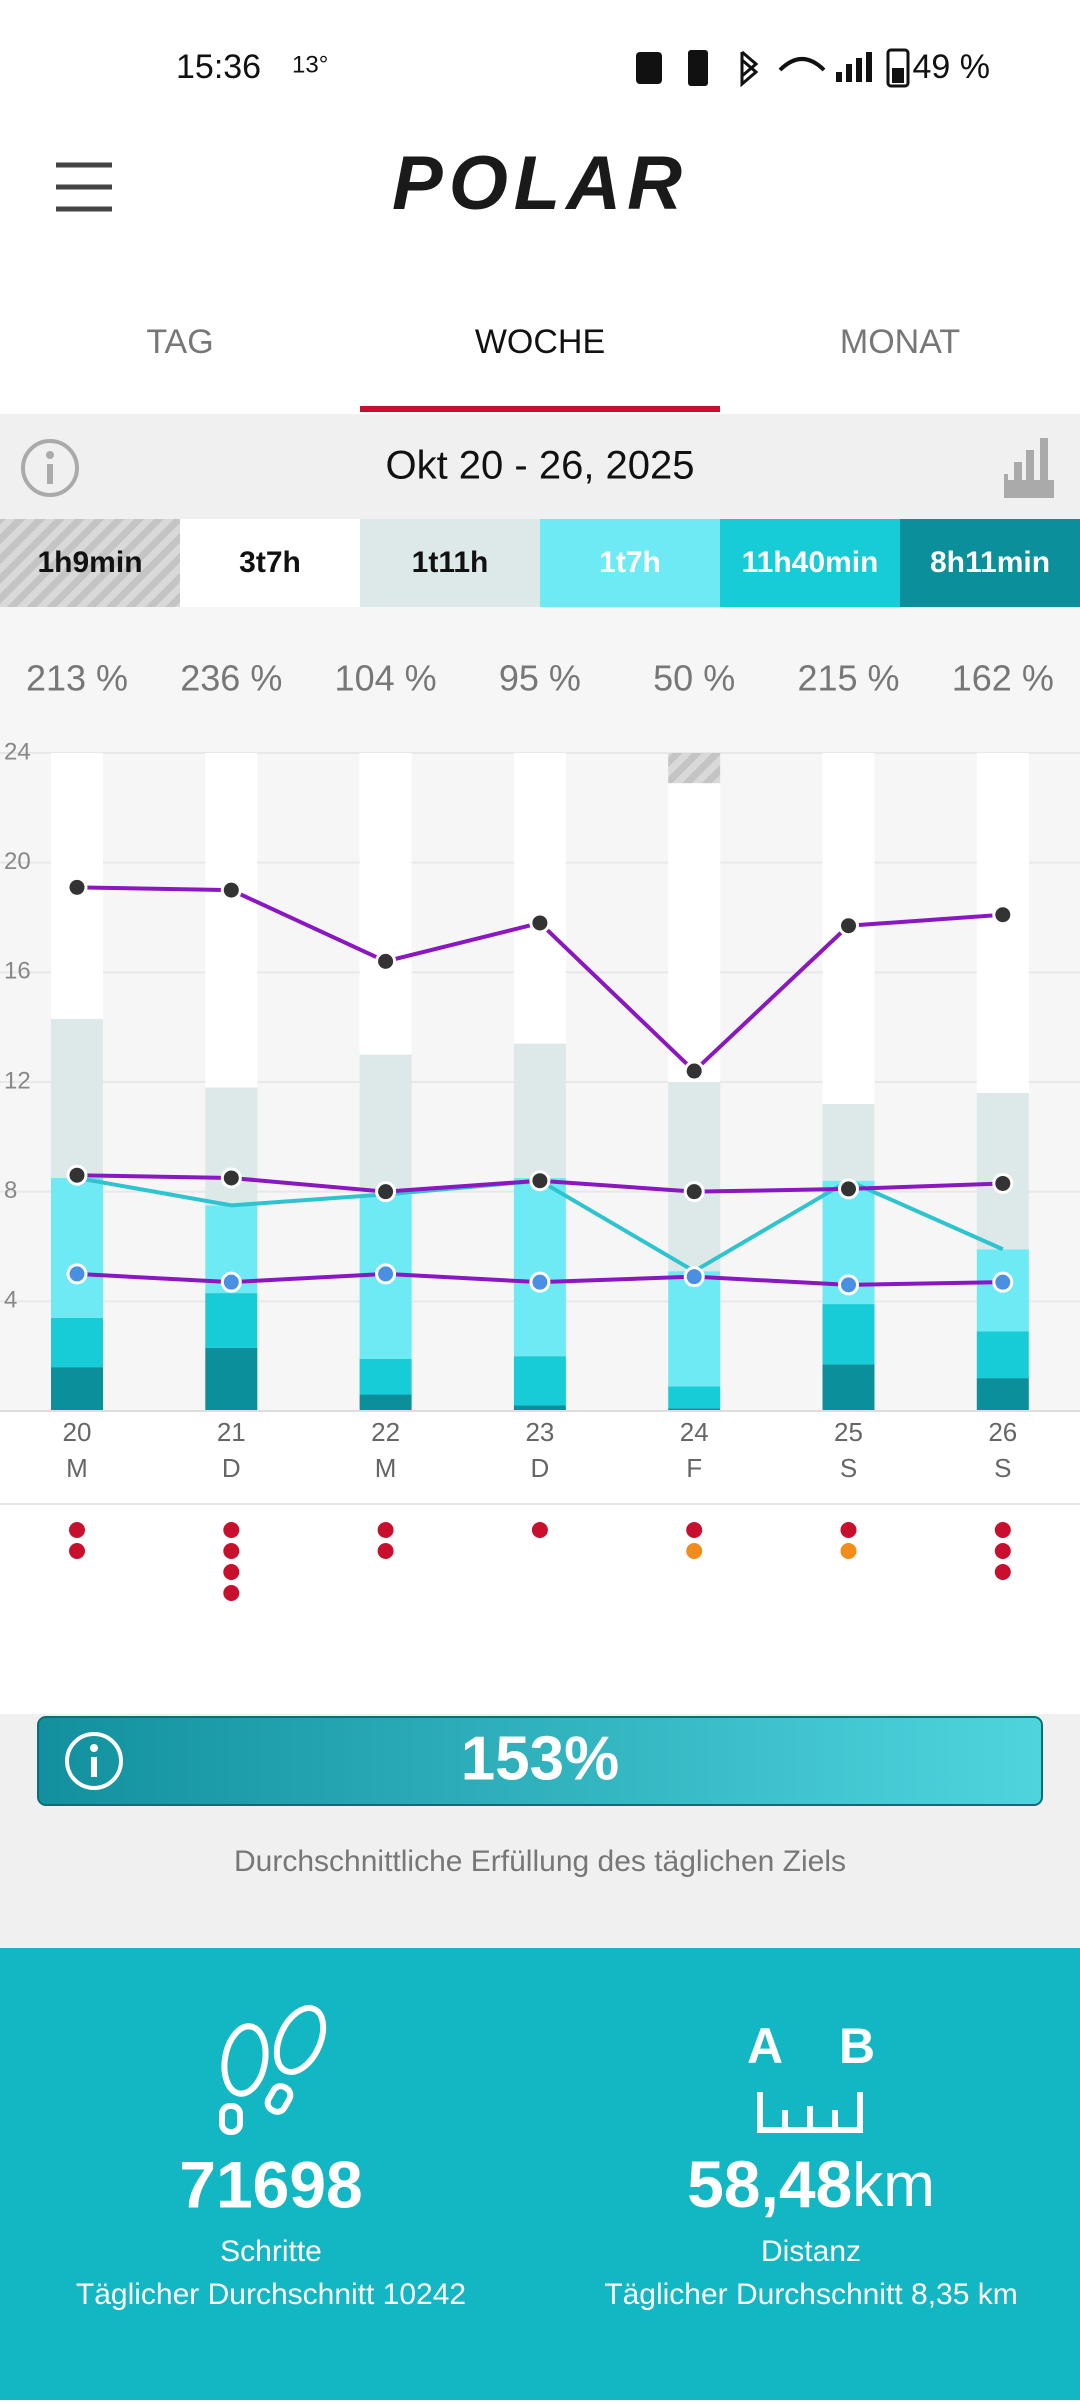 The image size is (1080, 2405). Describe the element at coordinates (271, 2251) in the screenshot. I see `steps-label: Schritte` at that location.